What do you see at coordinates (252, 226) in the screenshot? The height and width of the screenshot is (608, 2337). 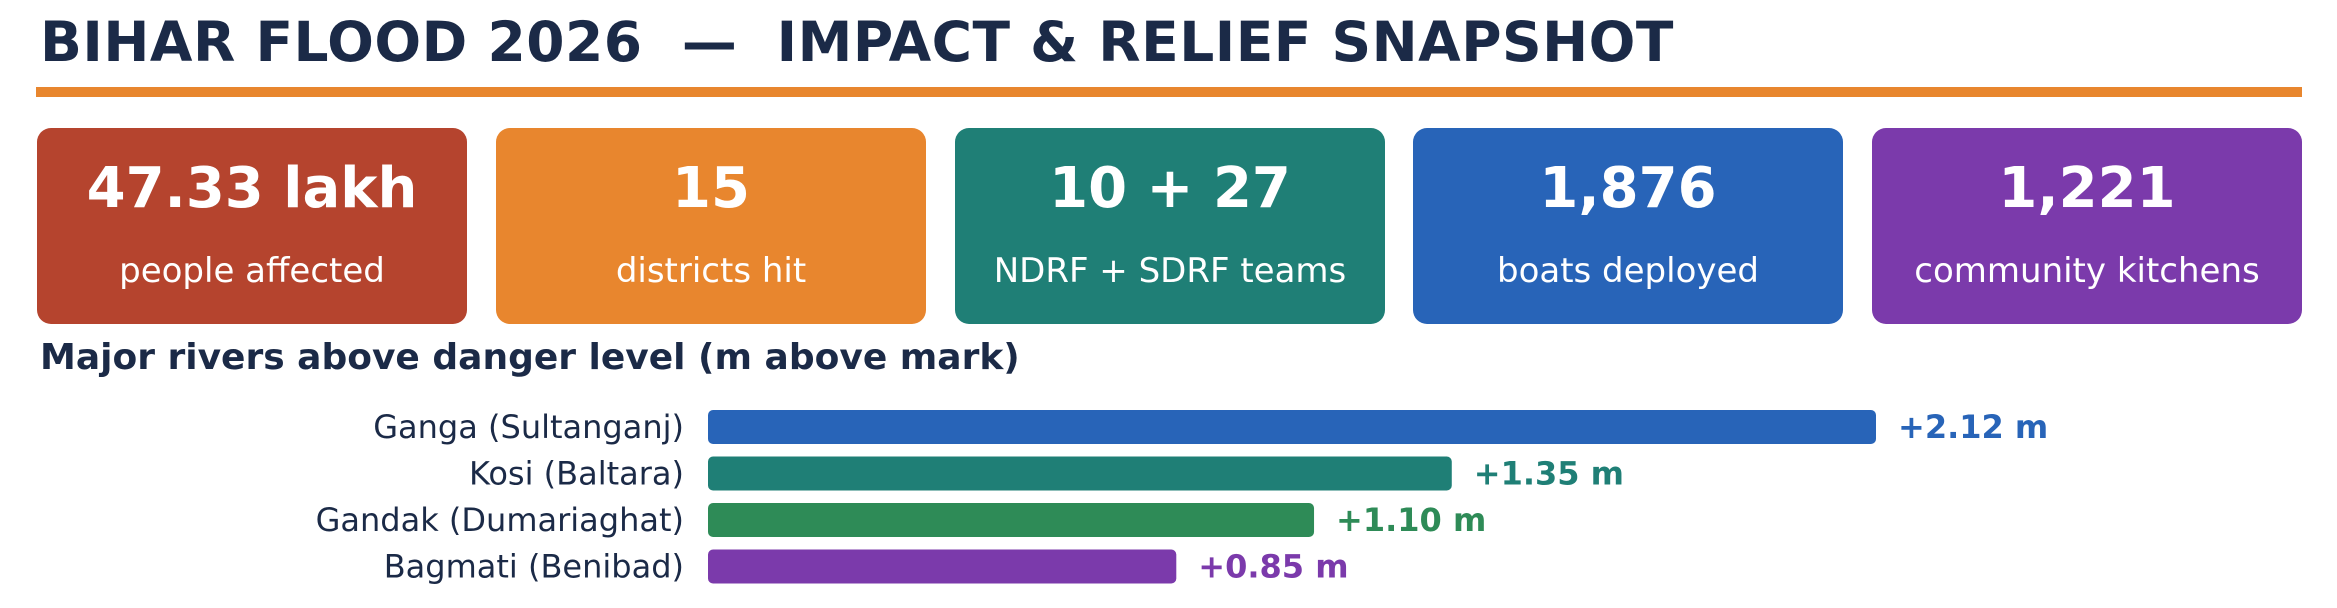 I see `stat-card-people-affected: 47.33 lakh people affected` at bounding box center [252, 226].